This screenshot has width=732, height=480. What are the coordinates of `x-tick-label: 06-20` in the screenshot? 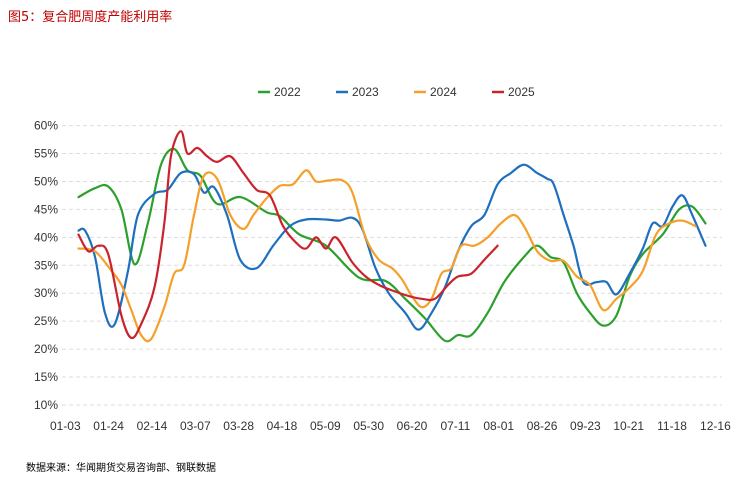 It's located at (412, 426).